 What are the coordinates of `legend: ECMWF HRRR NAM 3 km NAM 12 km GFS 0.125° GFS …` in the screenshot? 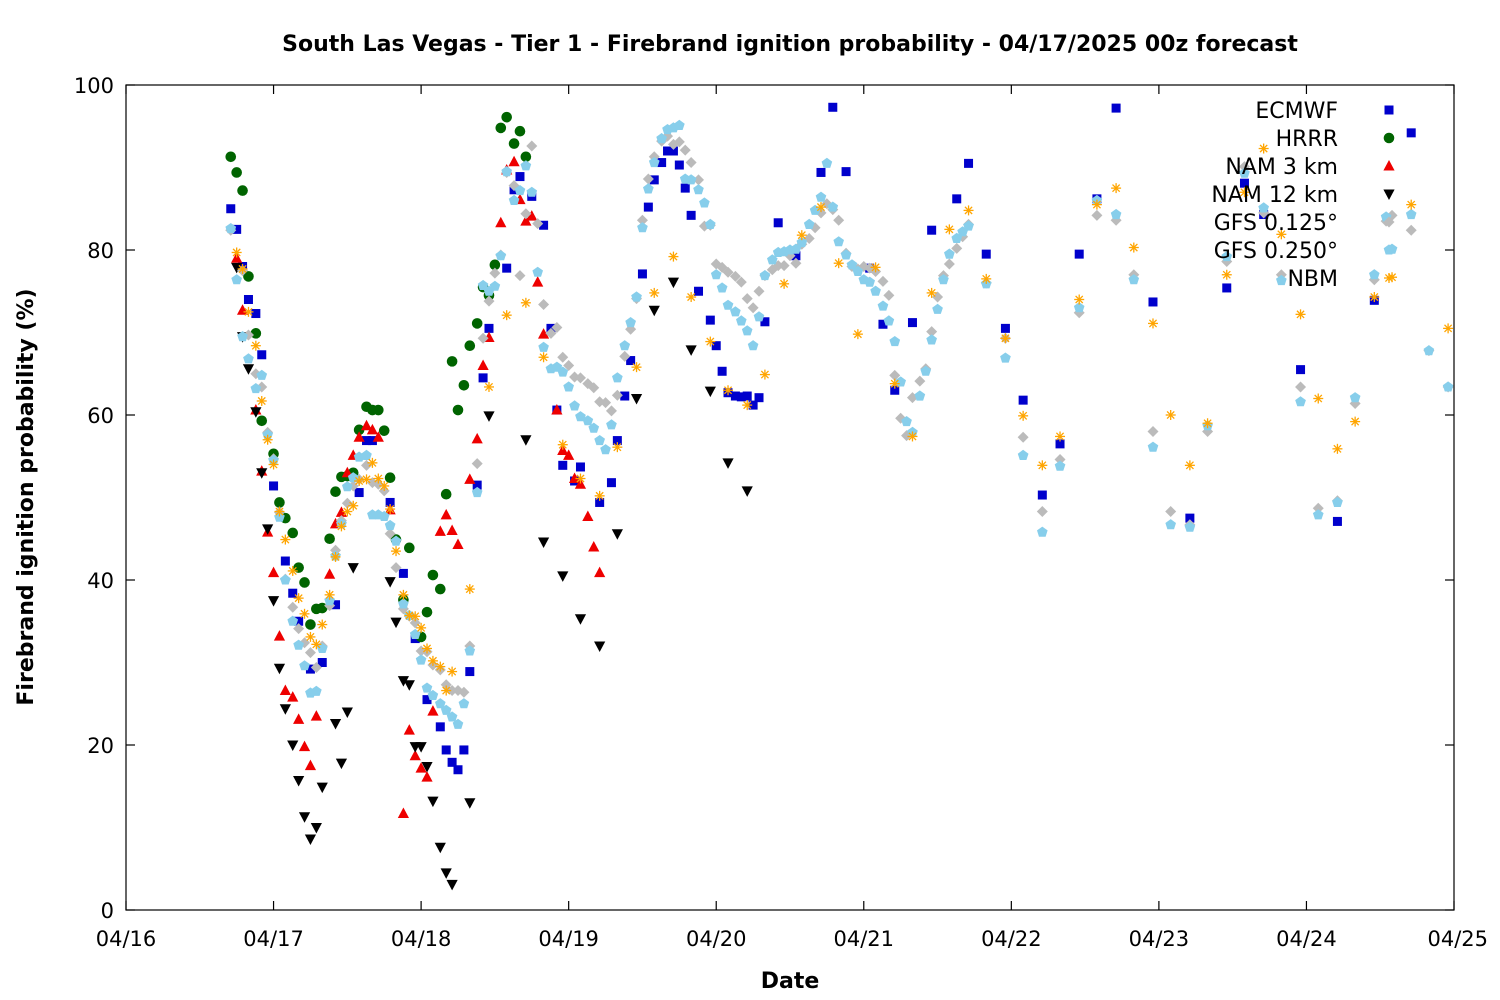 It's located at (1303, 195).